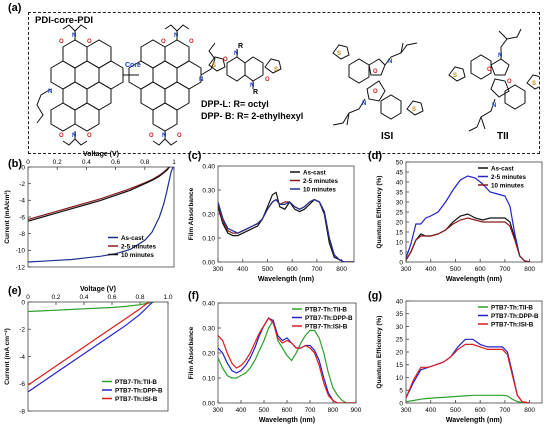 The image size is (550, 425). What do you see at coordinates (15, 164) in the screenshot?
I see `panel-label-b: (b)` at bounding box center [15, 164].